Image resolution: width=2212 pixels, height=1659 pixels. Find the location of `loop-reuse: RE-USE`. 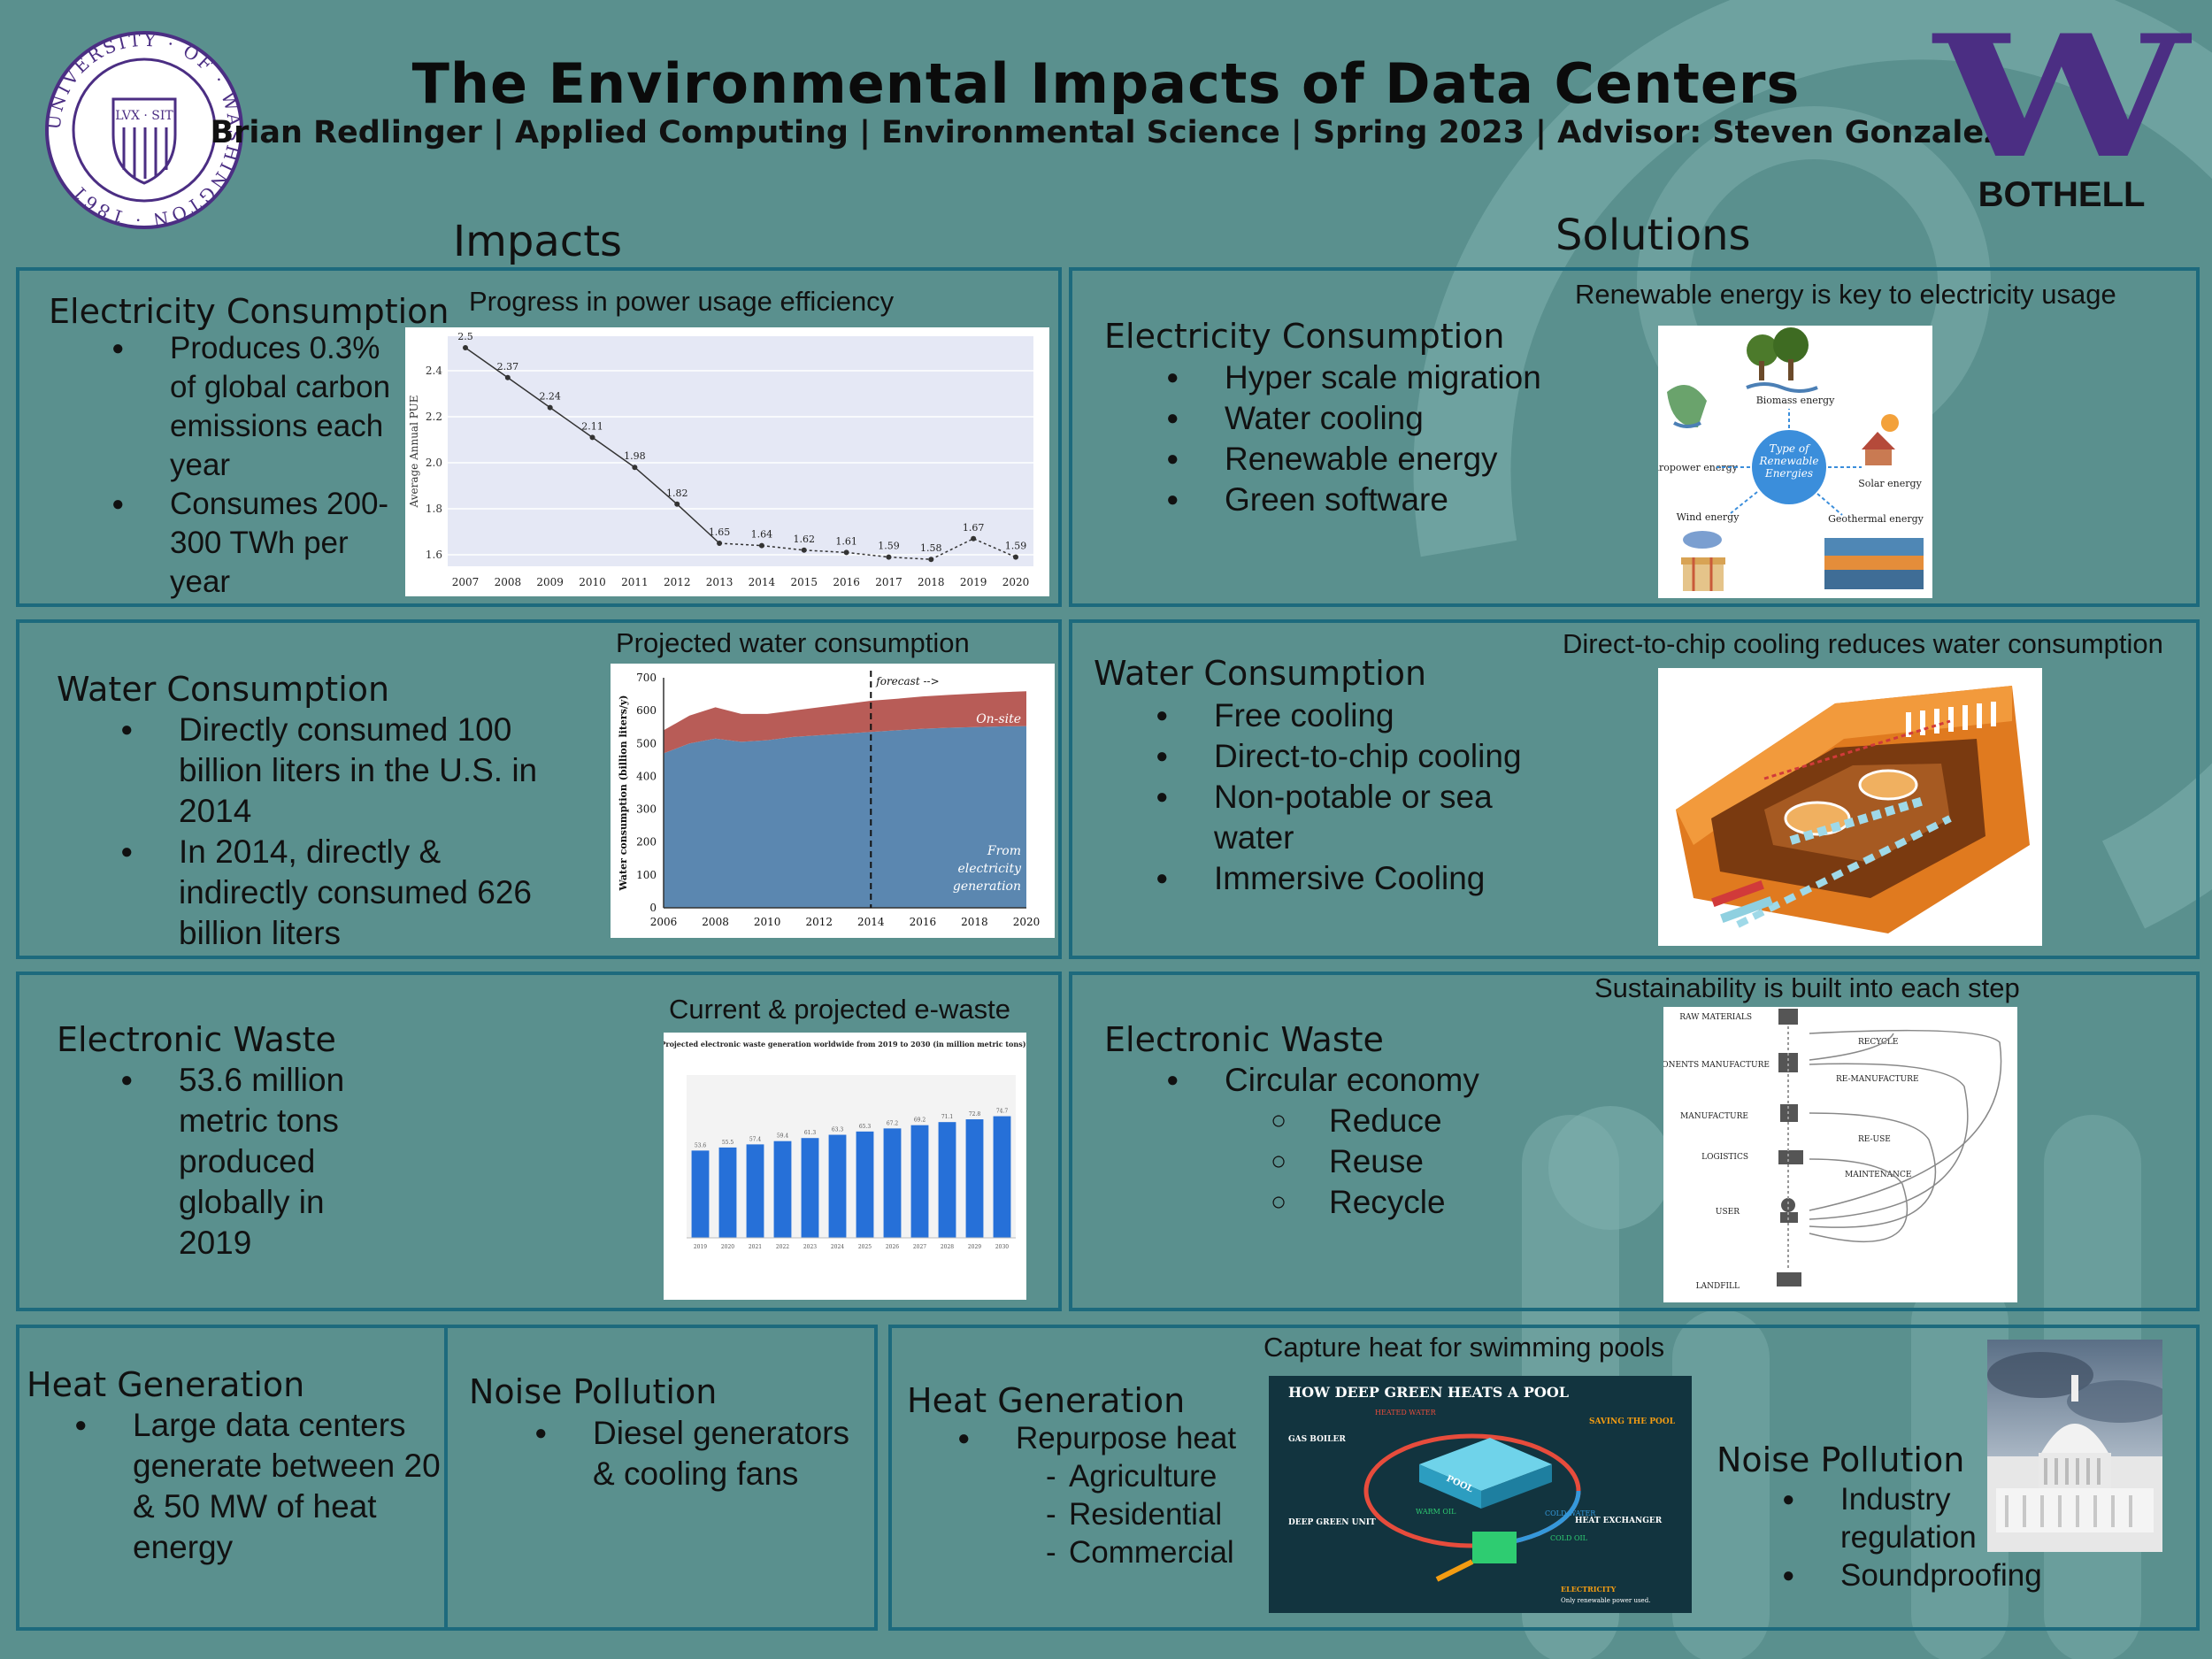

loop-reuse: RE-USE is located at coordinates (1875, 1139).